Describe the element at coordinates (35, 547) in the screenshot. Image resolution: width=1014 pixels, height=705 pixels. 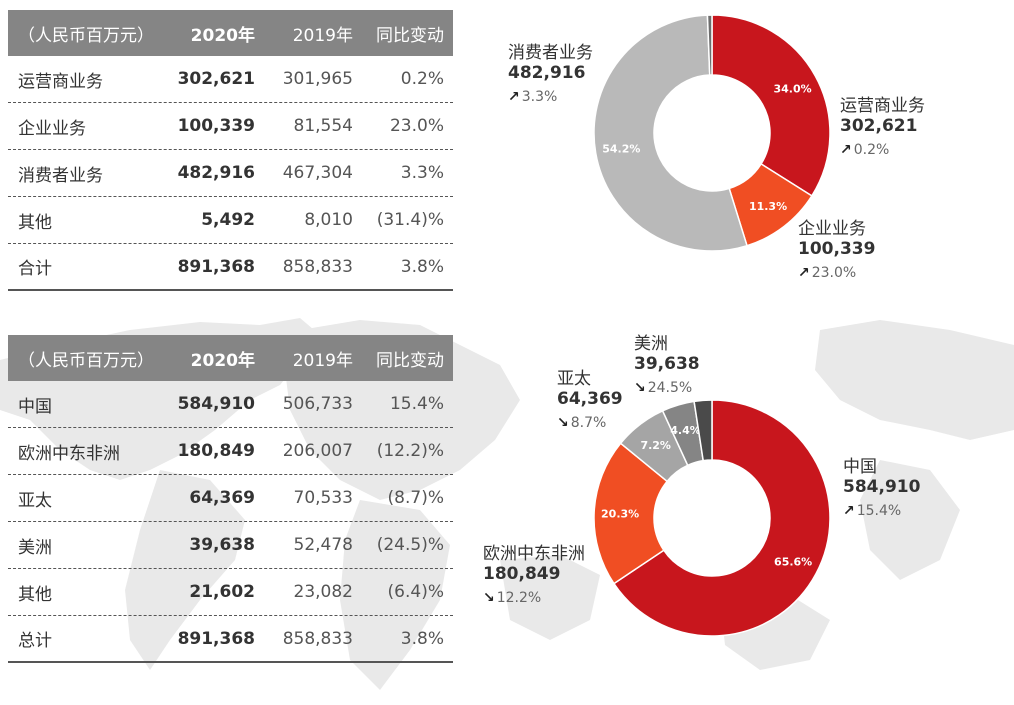
I see `row-label: 美洲` at that location.